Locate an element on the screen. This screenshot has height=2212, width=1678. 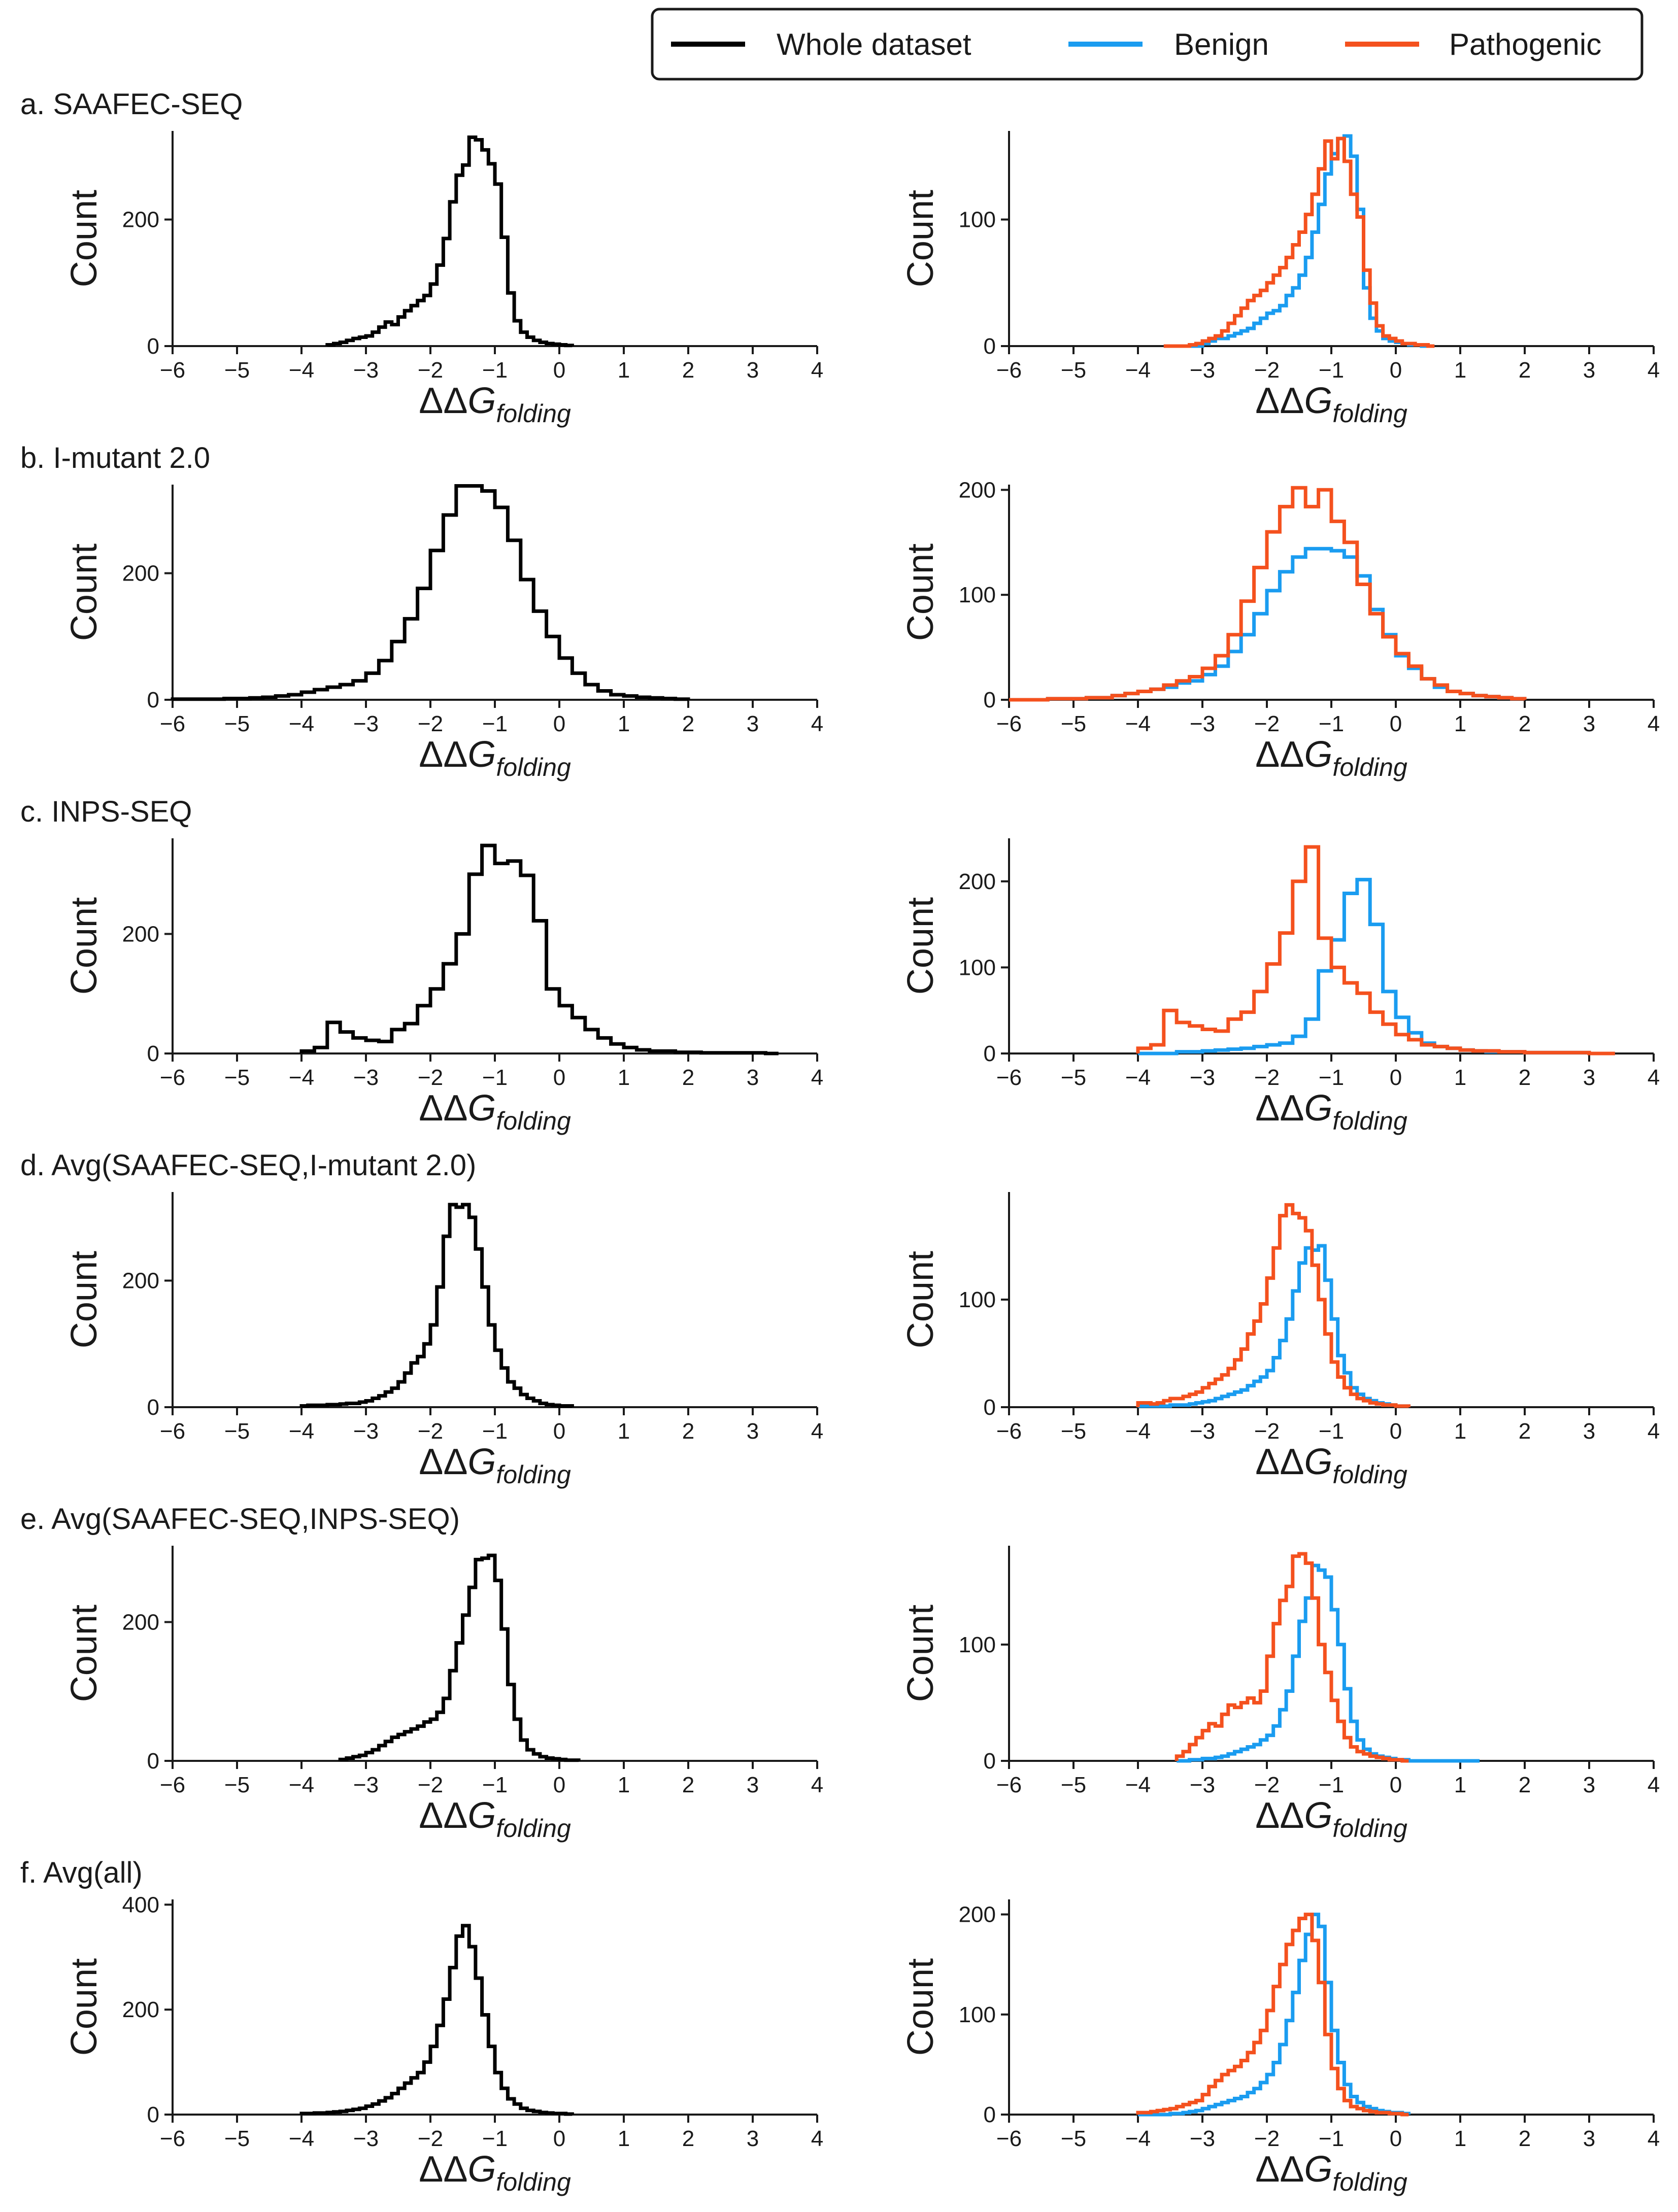
subplot-right: −6 −5 −4 −3 −2 −1 0 1 2 3 4 0 100 Count ΔΔGfolding is located at coordinates (1280, 279).